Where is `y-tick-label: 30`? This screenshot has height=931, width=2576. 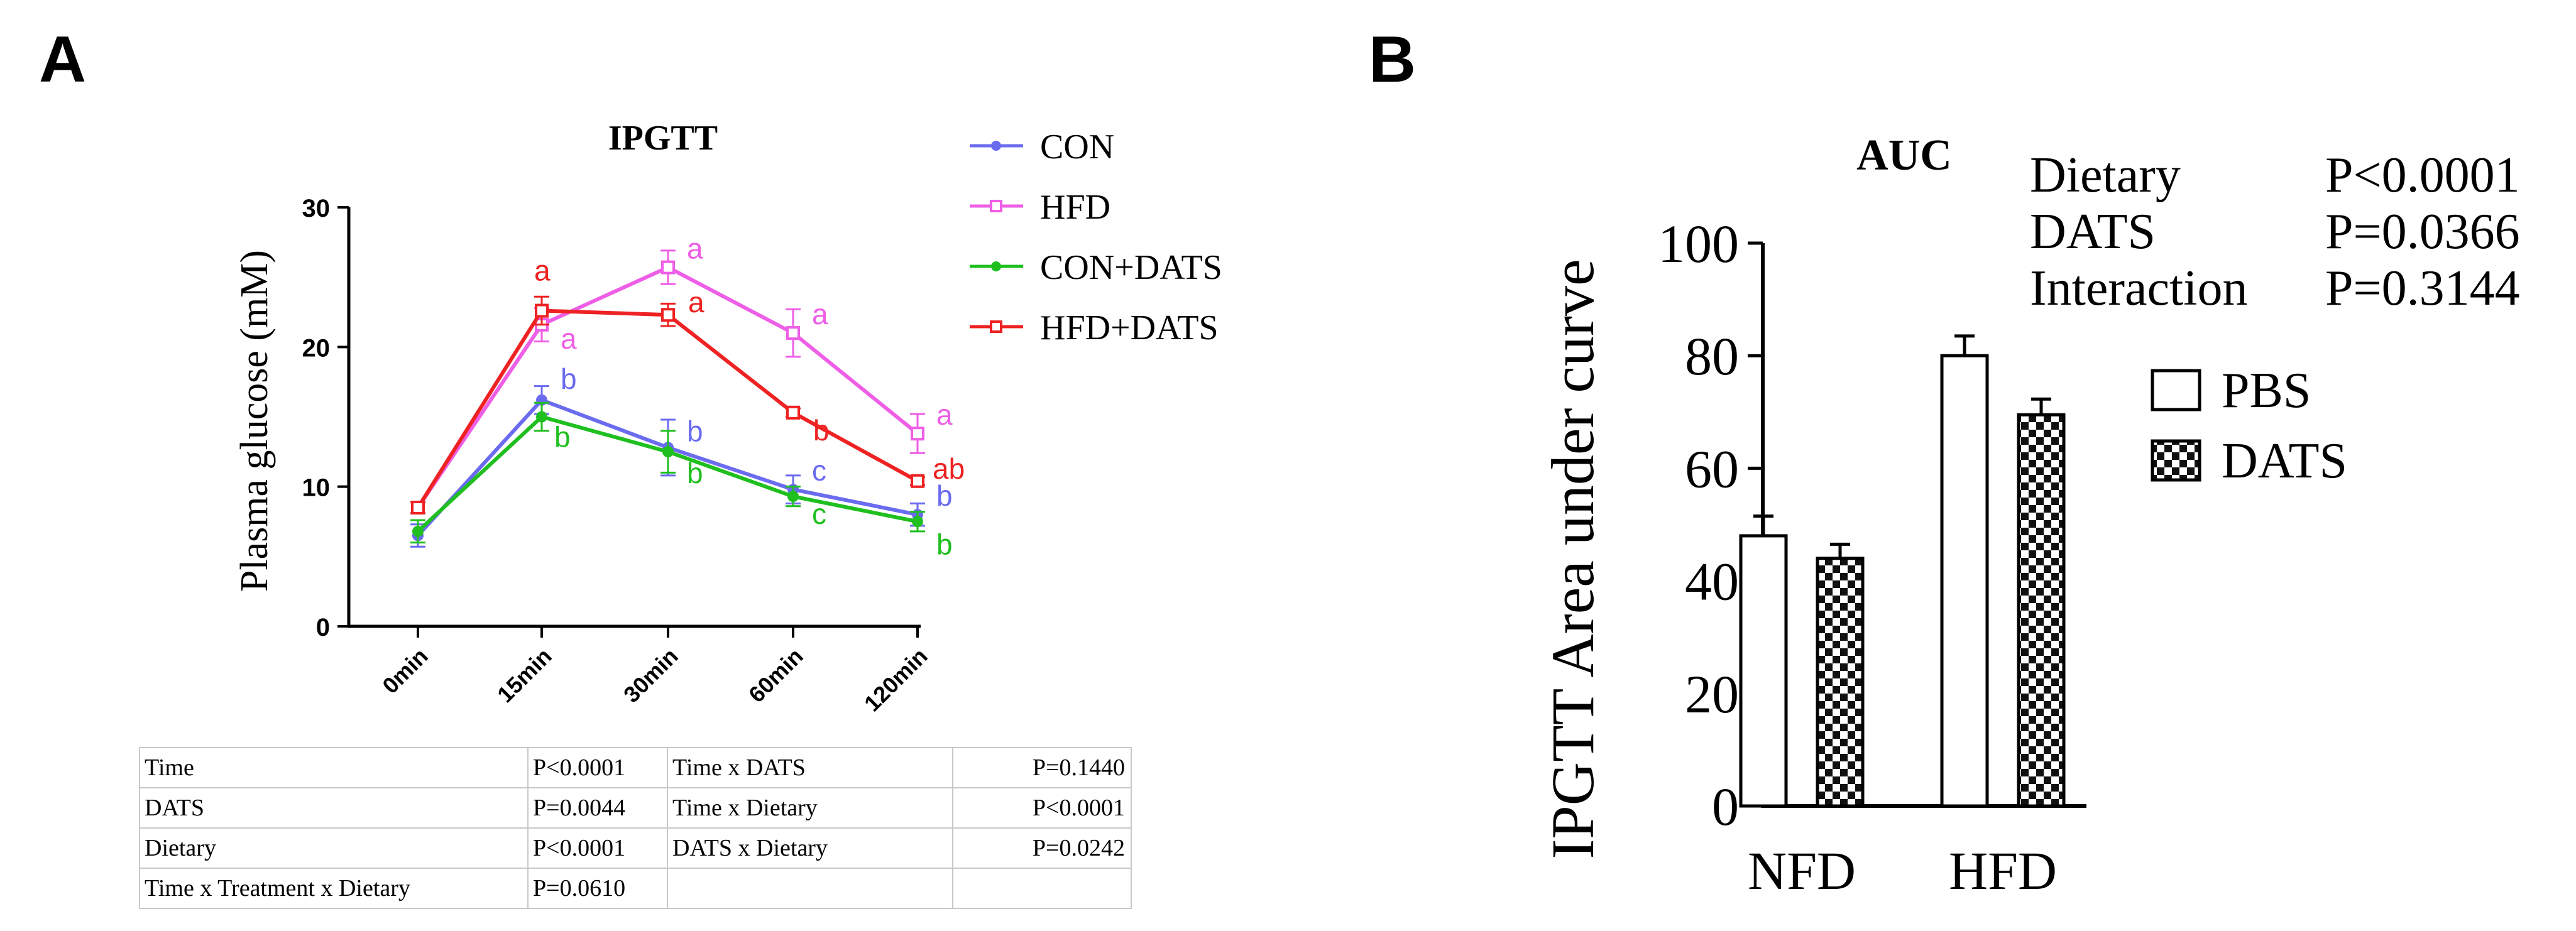 y-tick-label: 30 is located at coordinates (316, 208).